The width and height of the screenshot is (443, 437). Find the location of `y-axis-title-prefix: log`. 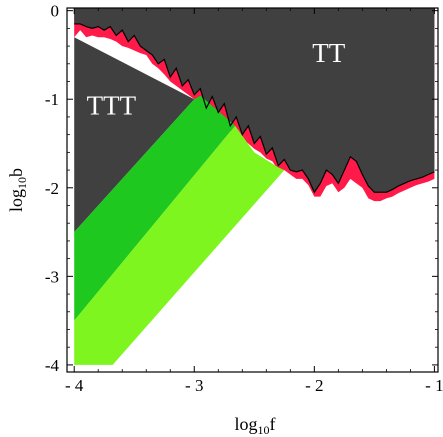

y-axis-title-prefix: log is located at coordinates (16, 200).